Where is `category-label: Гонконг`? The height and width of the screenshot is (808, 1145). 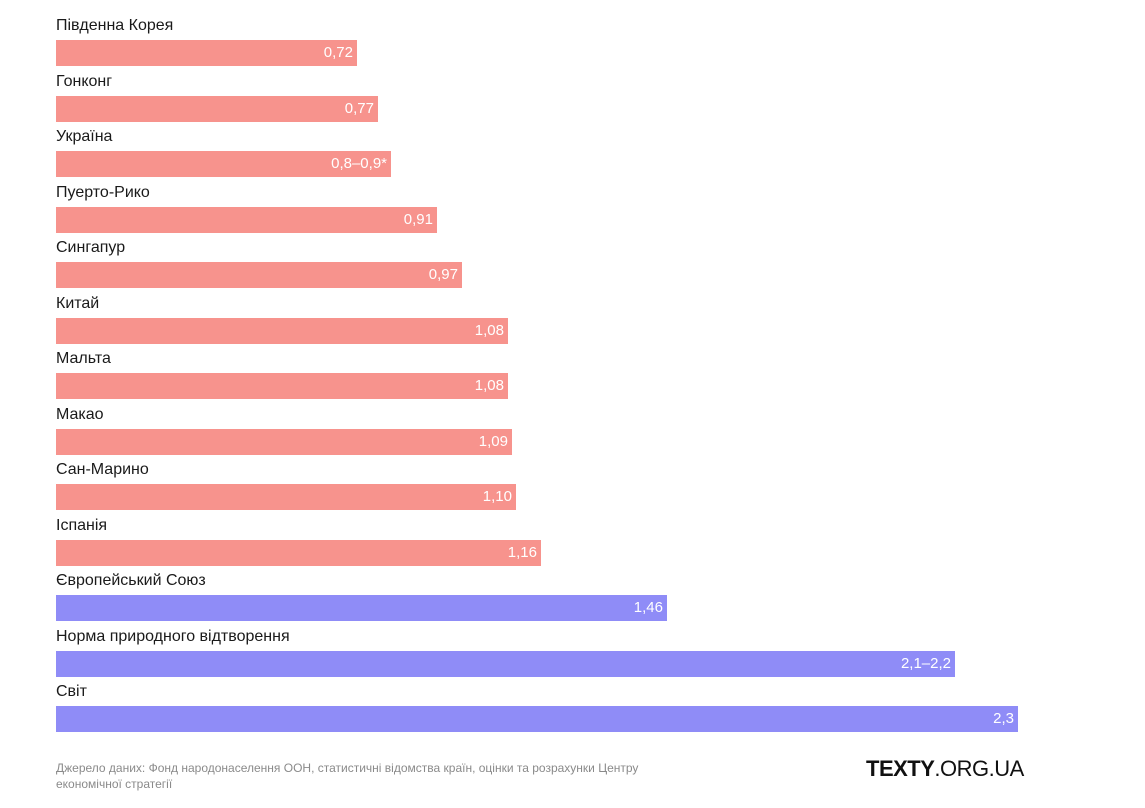
category-label: Гонконг is located at coordinates (84, 81).